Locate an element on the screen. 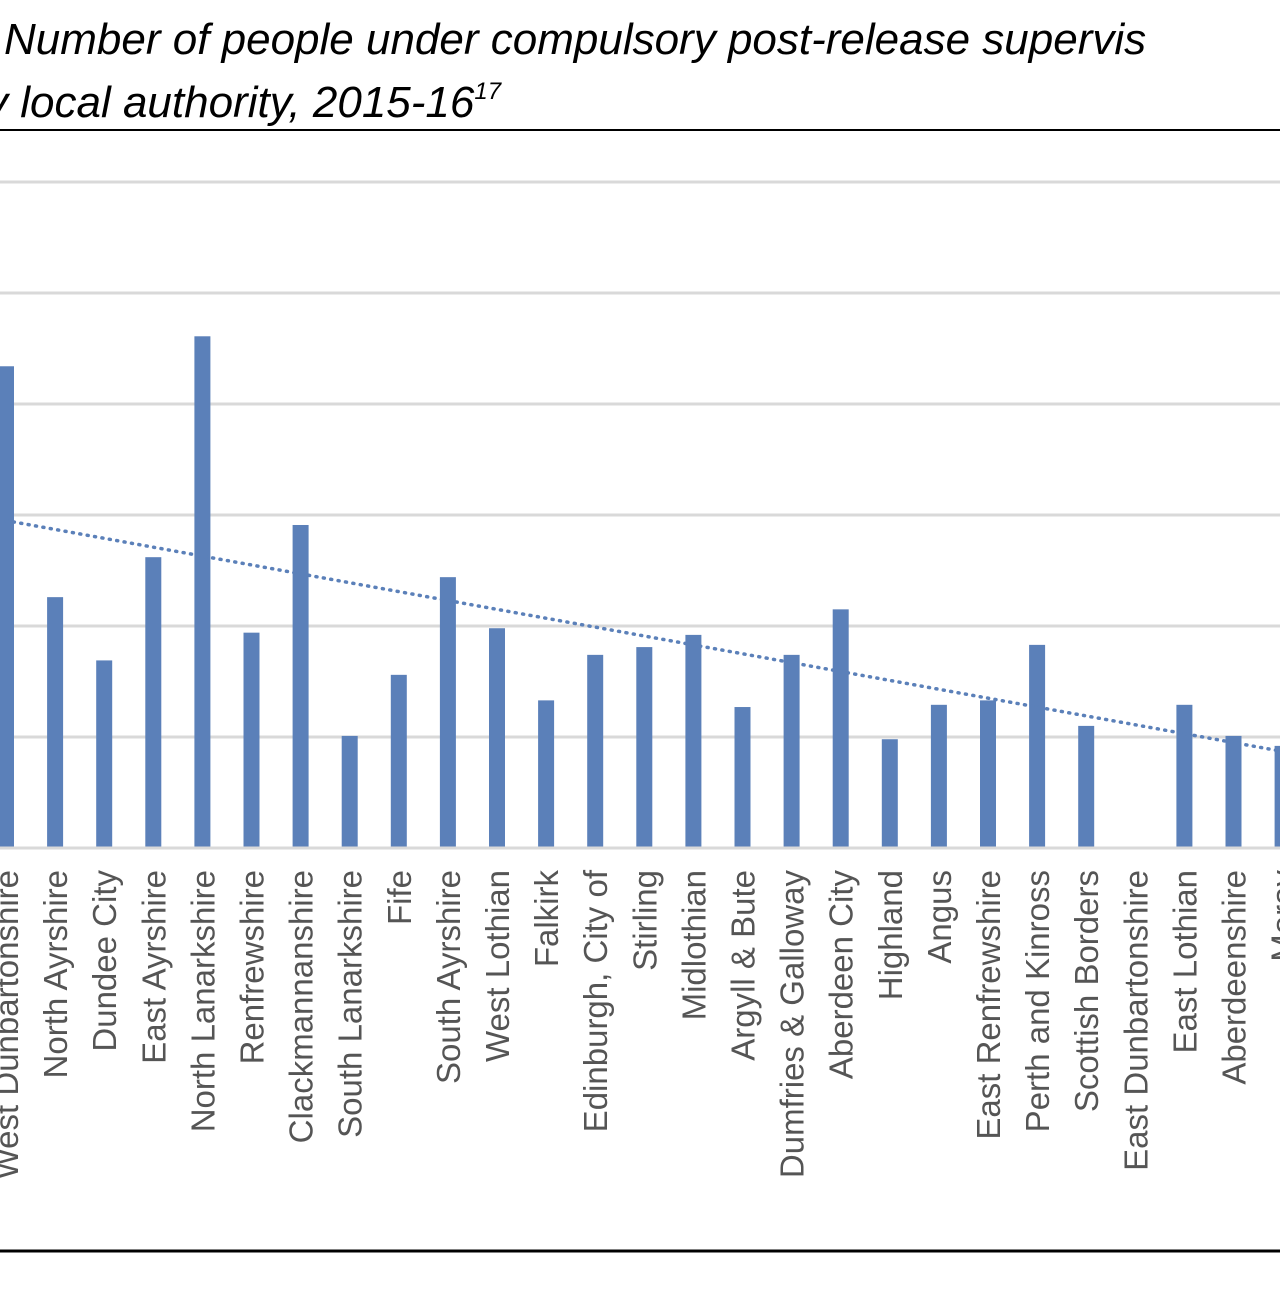 Image resolution: width=1280 pixels, height=1300 pixels. bar-west-lothian is located at coordinates (497, 738).